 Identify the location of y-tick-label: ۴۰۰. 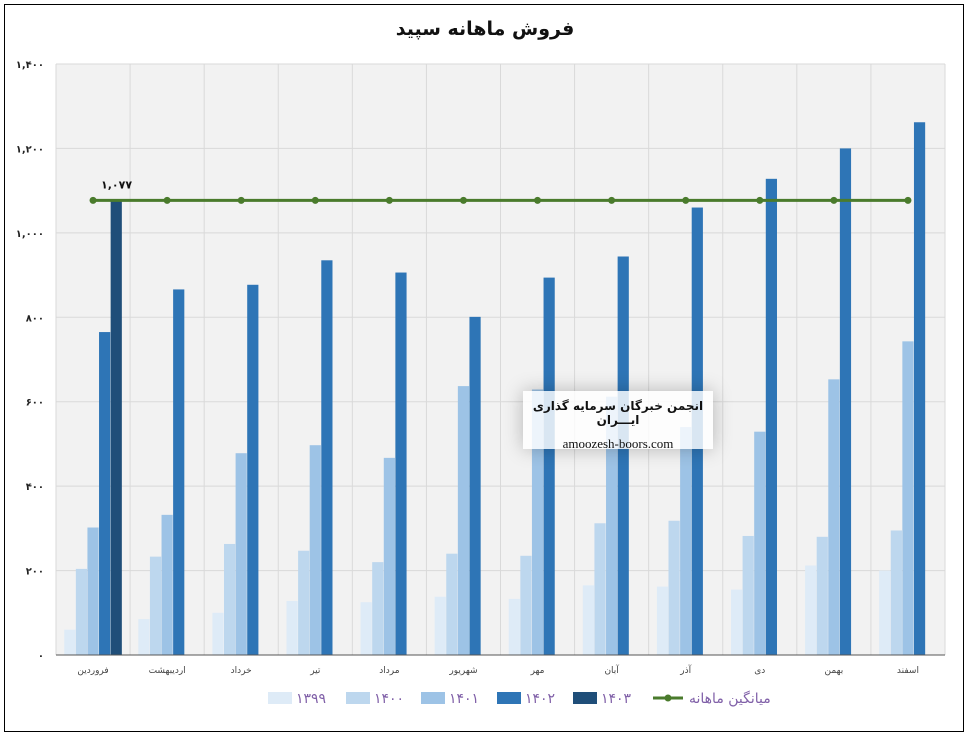
(35, 487).